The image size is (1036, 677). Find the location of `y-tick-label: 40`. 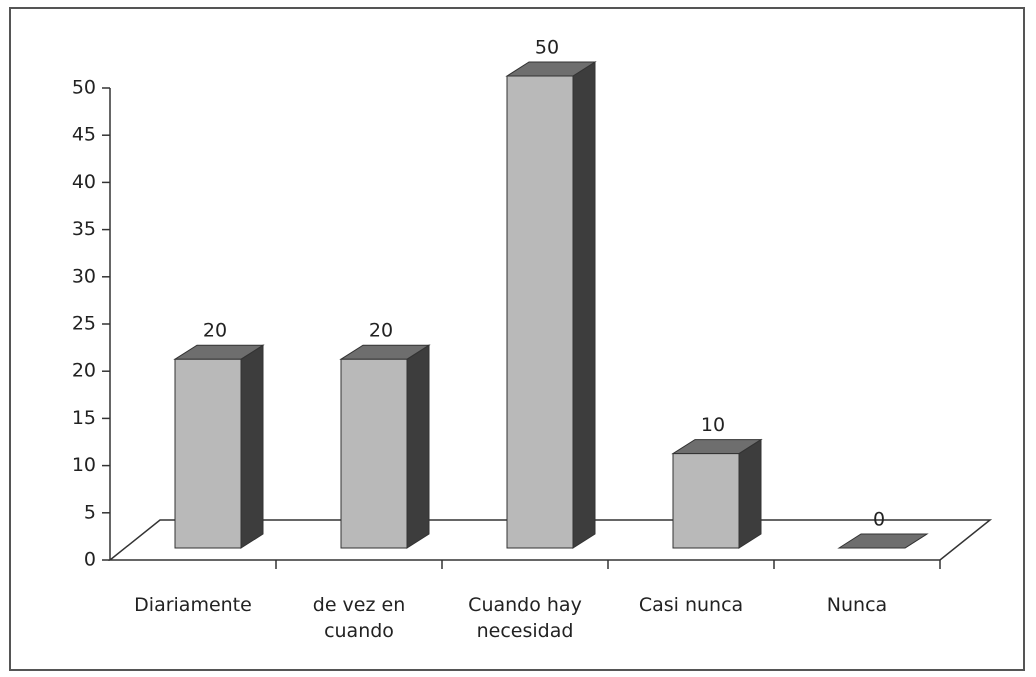

y-tick-label: 40 is located at coordinates (84, 182).